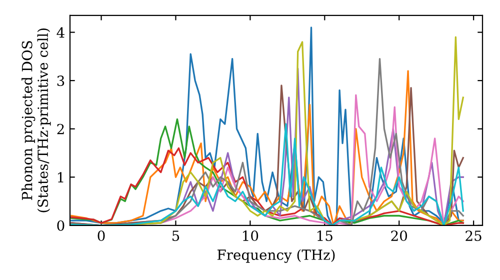 Image resolution: width=500 pixels, height=280 pixels. I want to click on y-tick-label: 3, so click(60, 81).